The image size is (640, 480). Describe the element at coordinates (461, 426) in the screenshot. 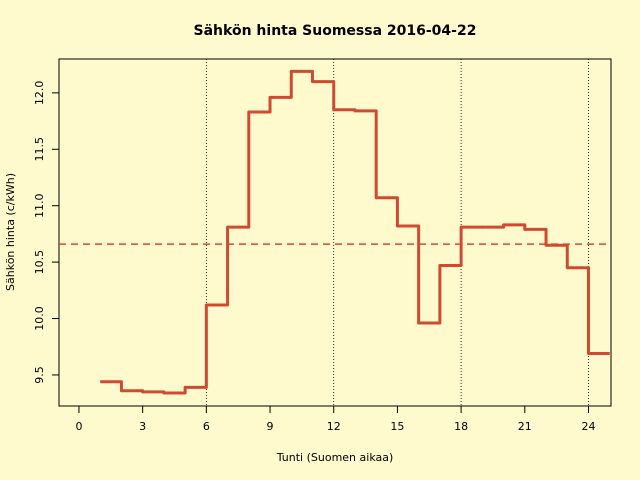

I see `x-tick-label: 18` at that location.